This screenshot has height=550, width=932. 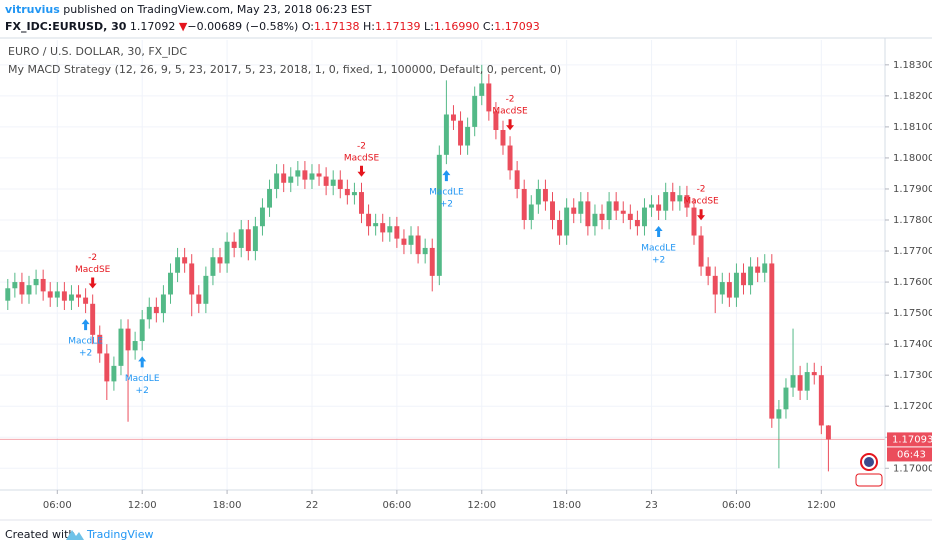 I want to click on event-badge-icon, so click(x=869, y=462).